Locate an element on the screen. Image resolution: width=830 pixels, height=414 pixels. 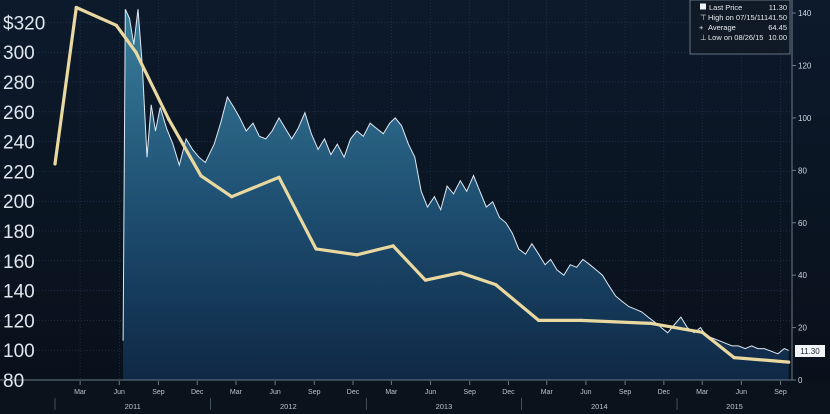
left-tick-label: $320 is located at coordinates (24, 23).